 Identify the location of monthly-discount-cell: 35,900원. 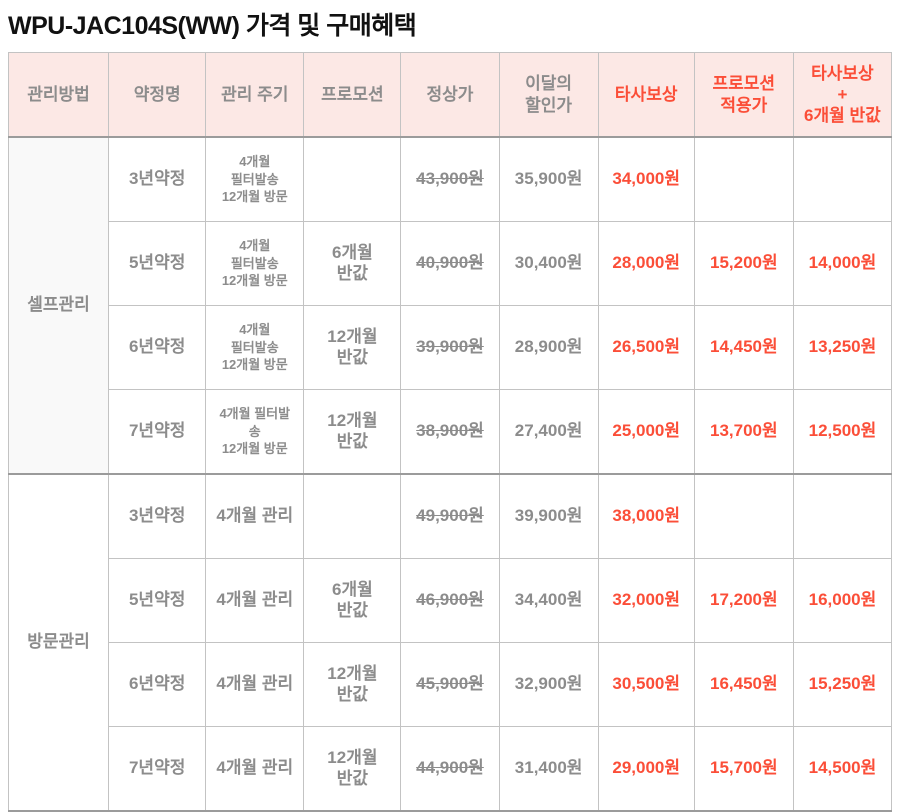
(548, 179).